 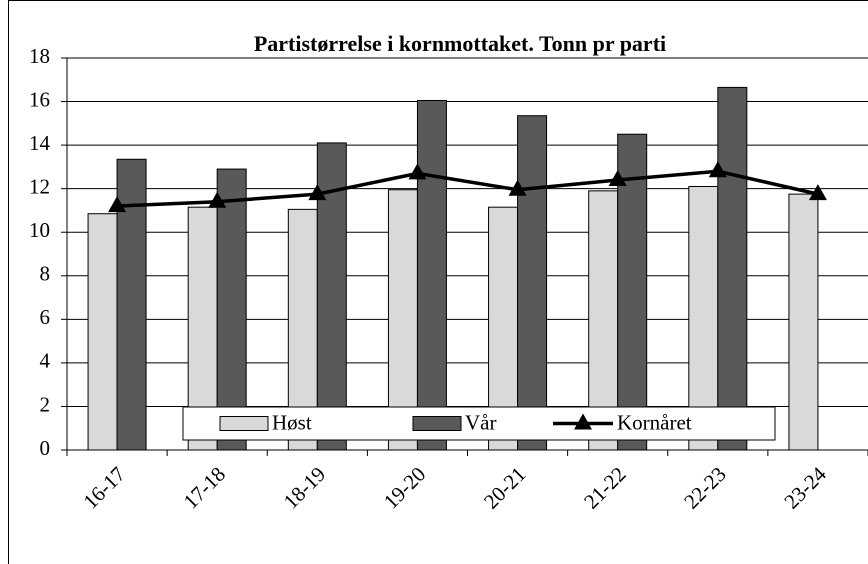 I want to click on x-tick-label: 17-18, so click(x=205, y=488).